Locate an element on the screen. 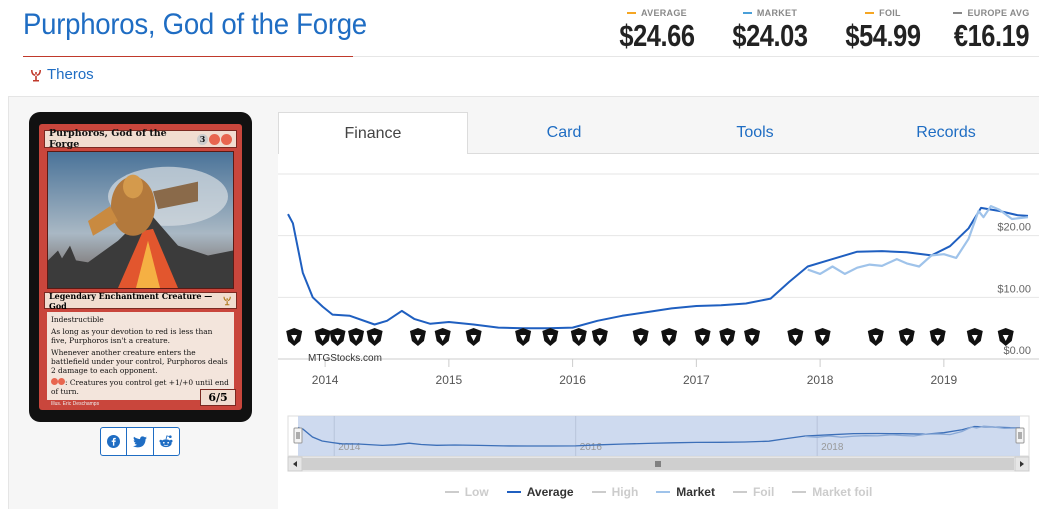 This screenshot has width=1039, height=509. scroll-left-arrow-icon is located at coordinates (295, 464).